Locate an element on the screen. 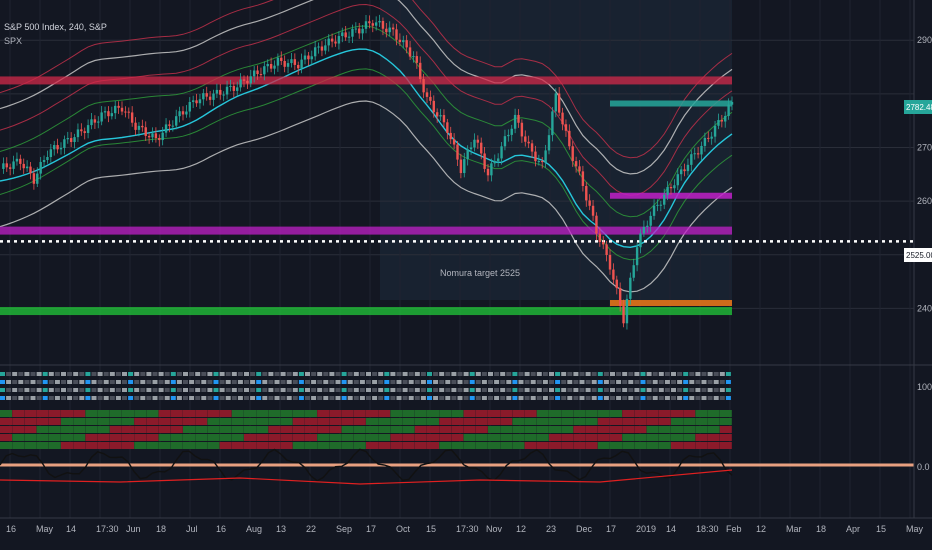  x-tick-label-7: 16 is located at coordinates (221, 529).